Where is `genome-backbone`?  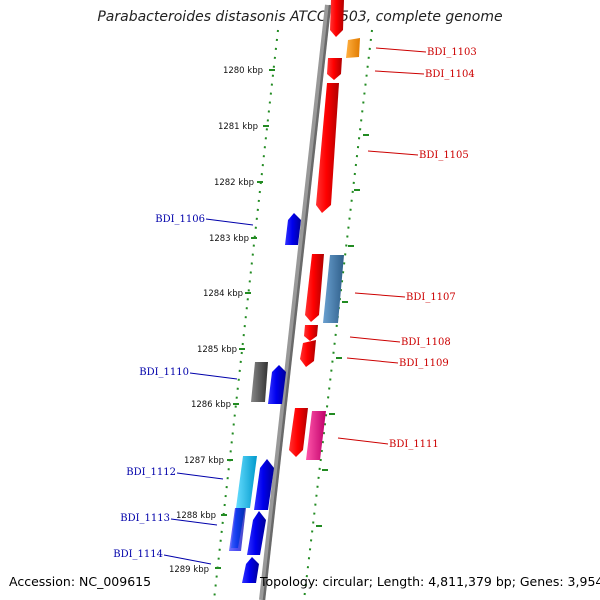 genome-backbone is located at coordinates (295, 302).